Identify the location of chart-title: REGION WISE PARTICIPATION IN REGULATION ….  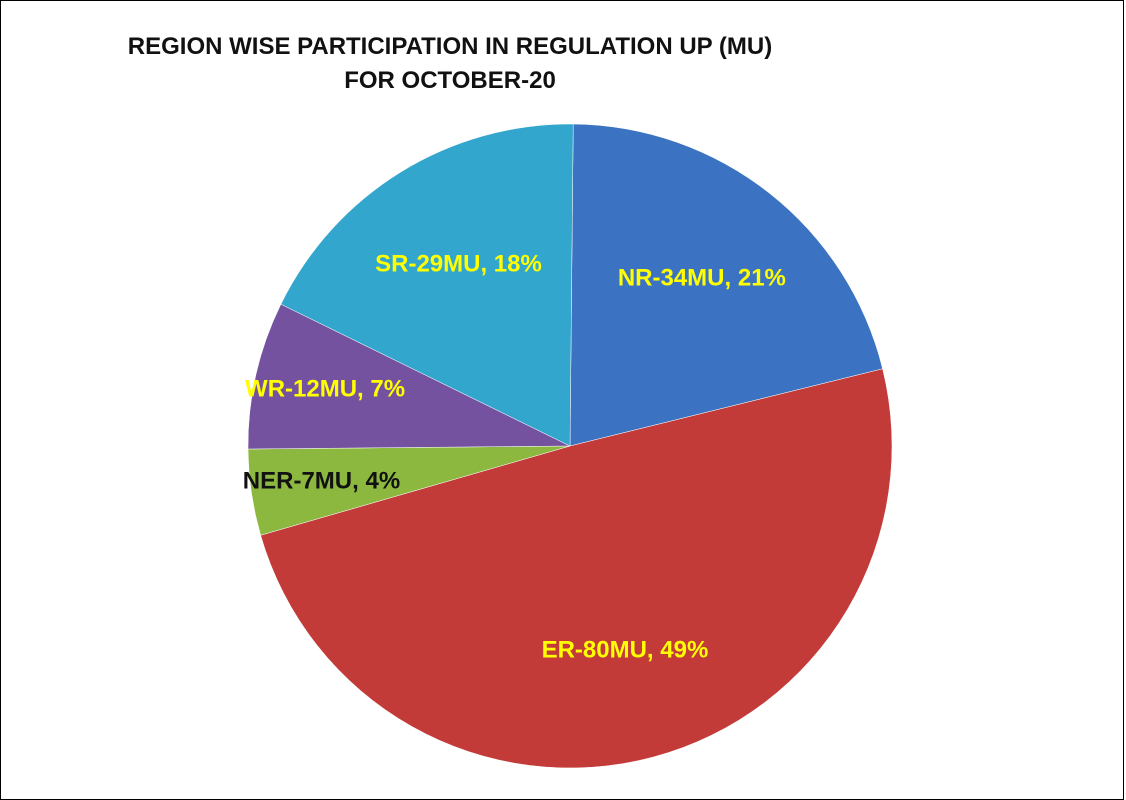
(450, 63).